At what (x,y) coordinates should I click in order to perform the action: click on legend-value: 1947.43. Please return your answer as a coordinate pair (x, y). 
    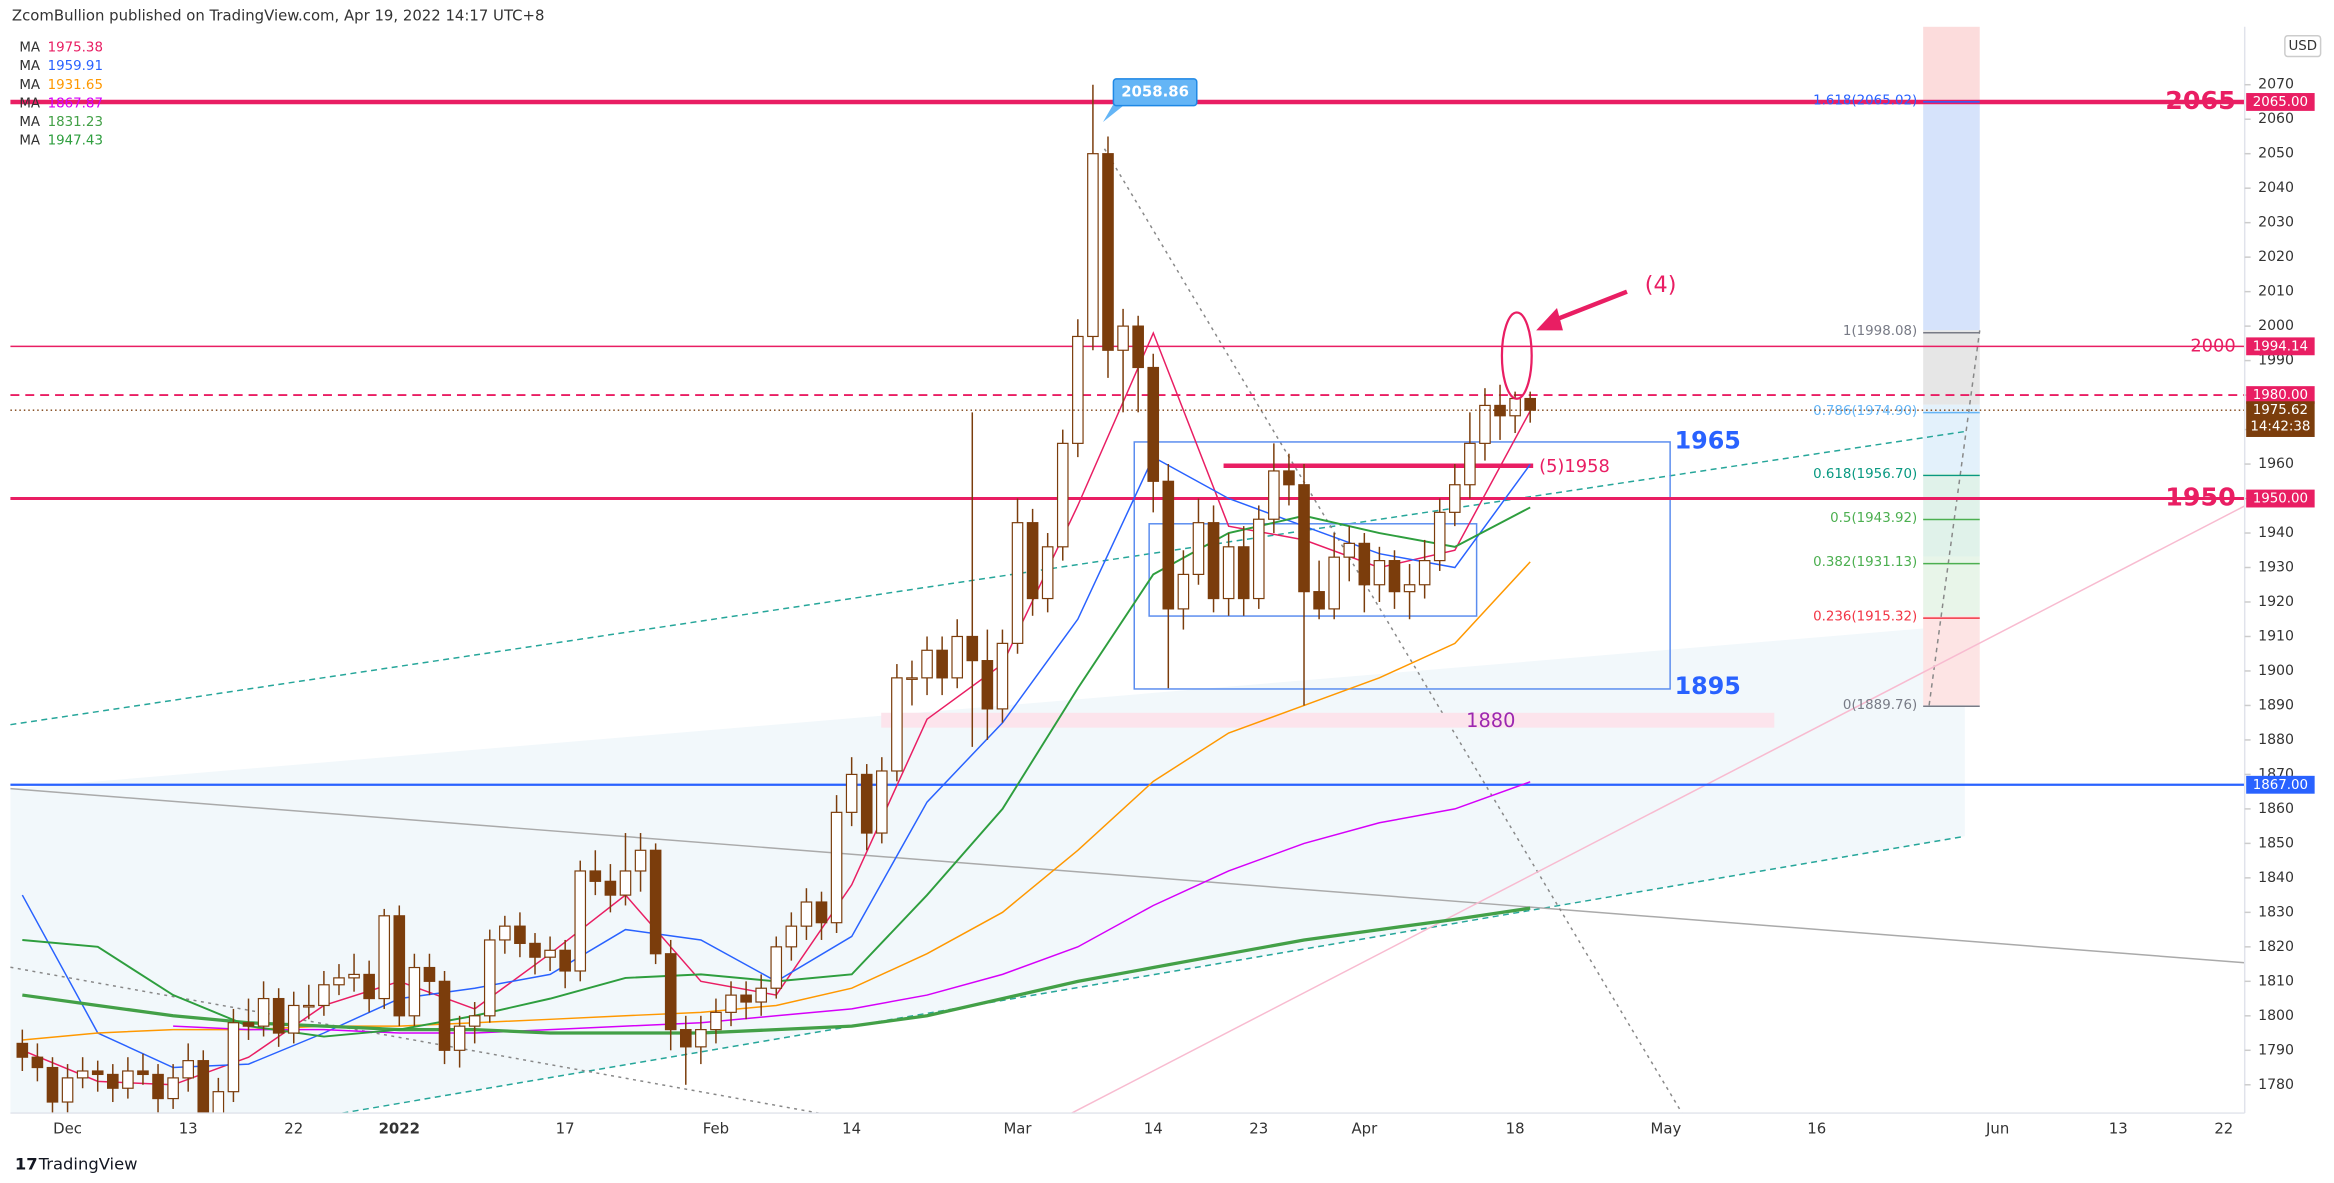
    Looking at the image, I should click on (75, 141).